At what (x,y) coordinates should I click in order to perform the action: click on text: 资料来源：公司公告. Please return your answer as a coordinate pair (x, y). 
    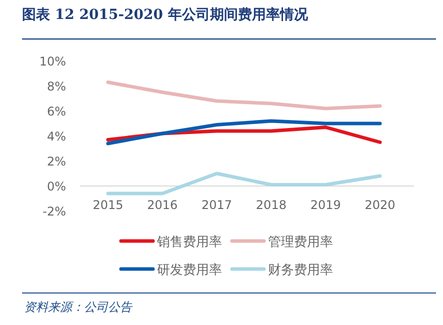
    Looking at the image, I should click on (78, 307).